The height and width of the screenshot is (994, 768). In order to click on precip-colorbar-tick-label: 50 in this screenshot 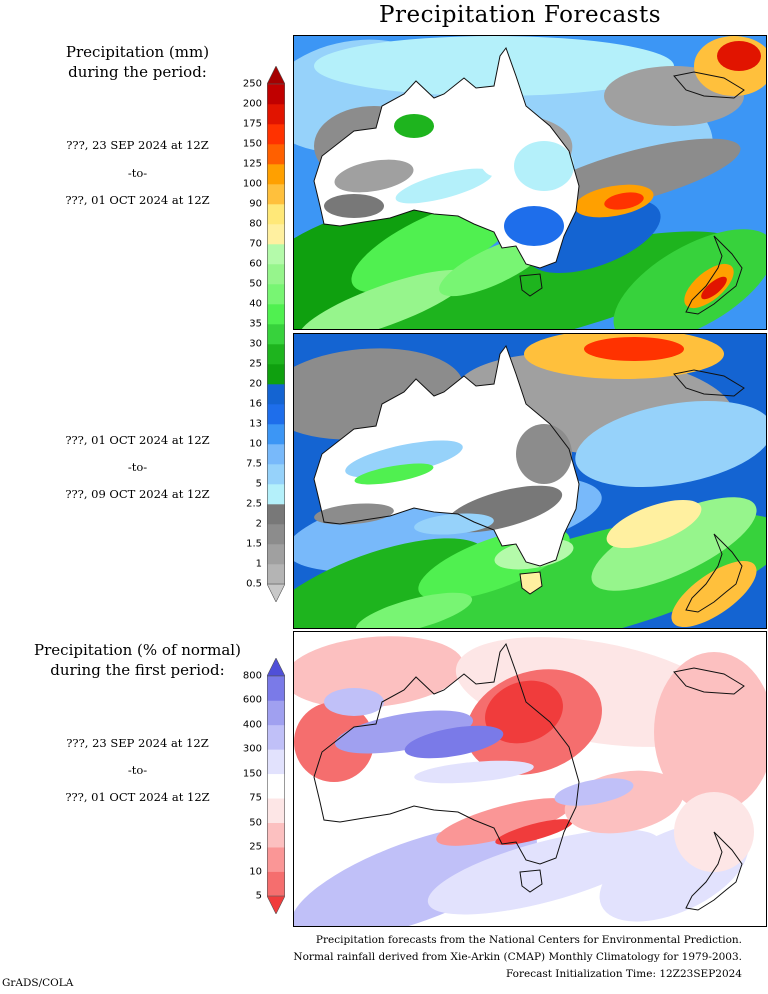, I will do `click(255, 284)`.